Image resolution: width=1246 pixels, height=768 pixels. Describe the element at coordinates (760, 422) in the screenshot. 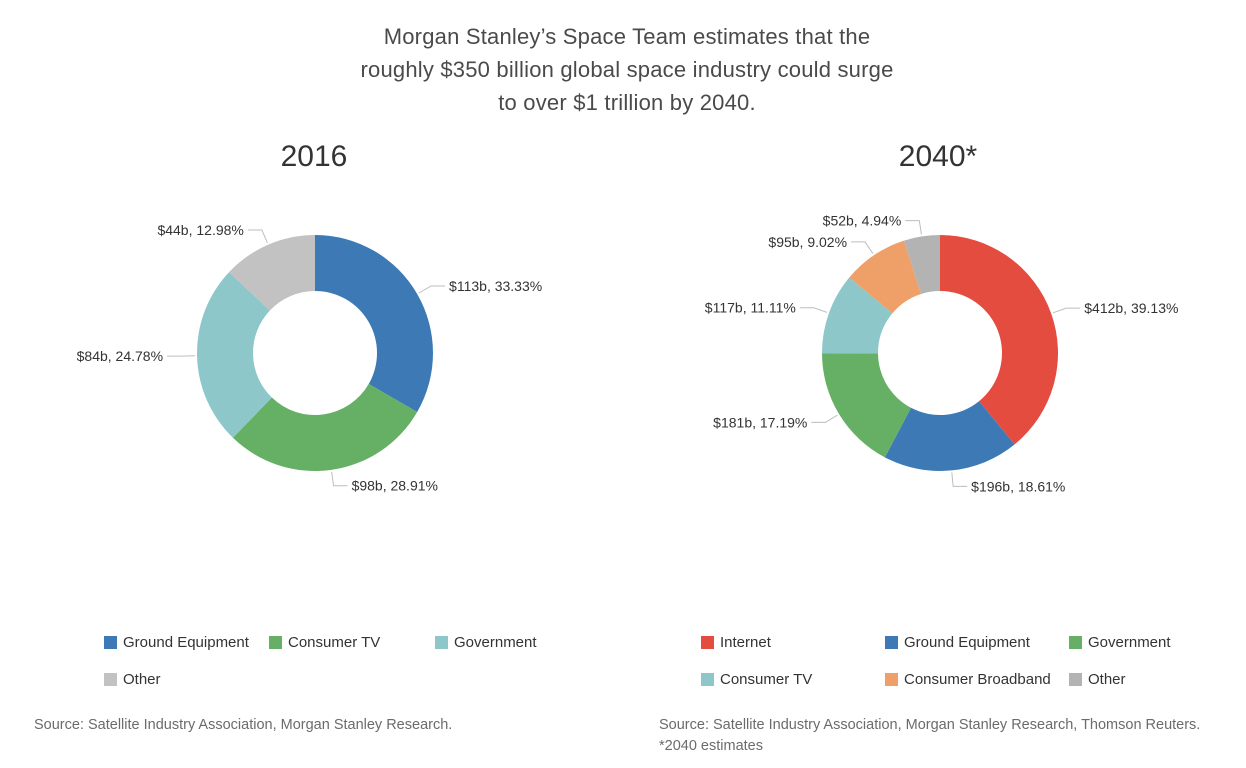

I see `data-label-government: $181b, 17.19%` at that location.